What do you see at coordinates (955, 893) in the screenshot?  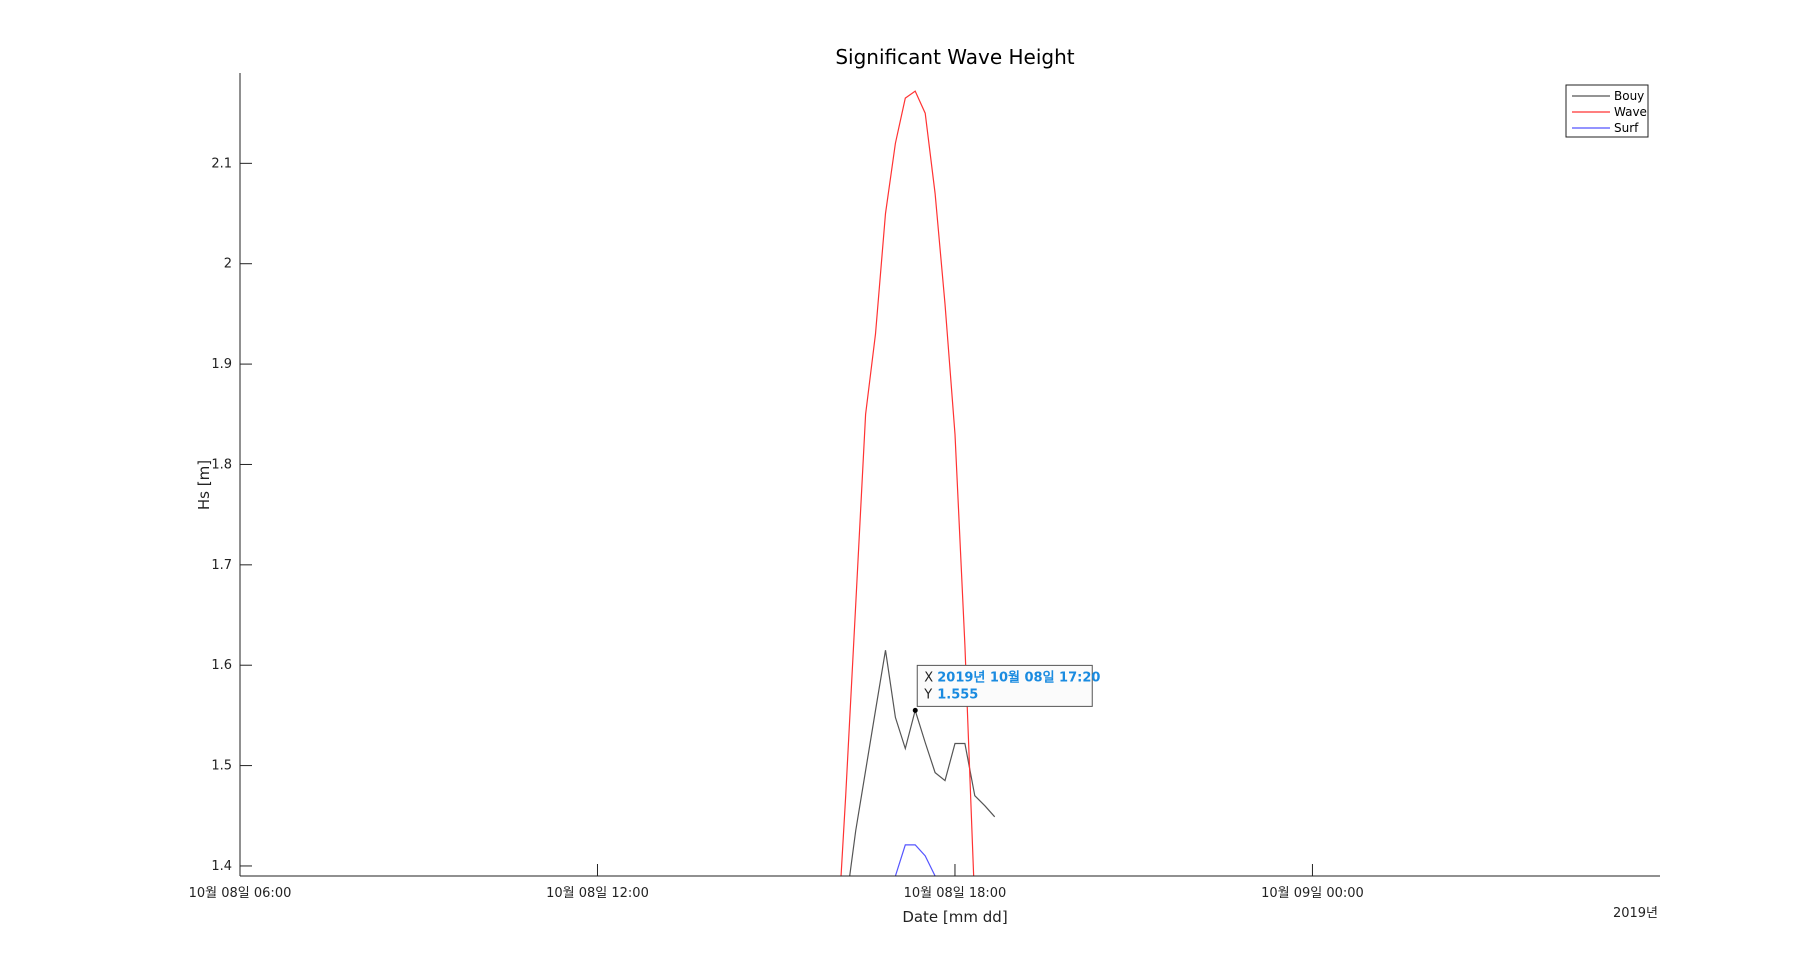 I see `x-tick-label: 10월 08일 18:00` at bounding box center [955, 893].